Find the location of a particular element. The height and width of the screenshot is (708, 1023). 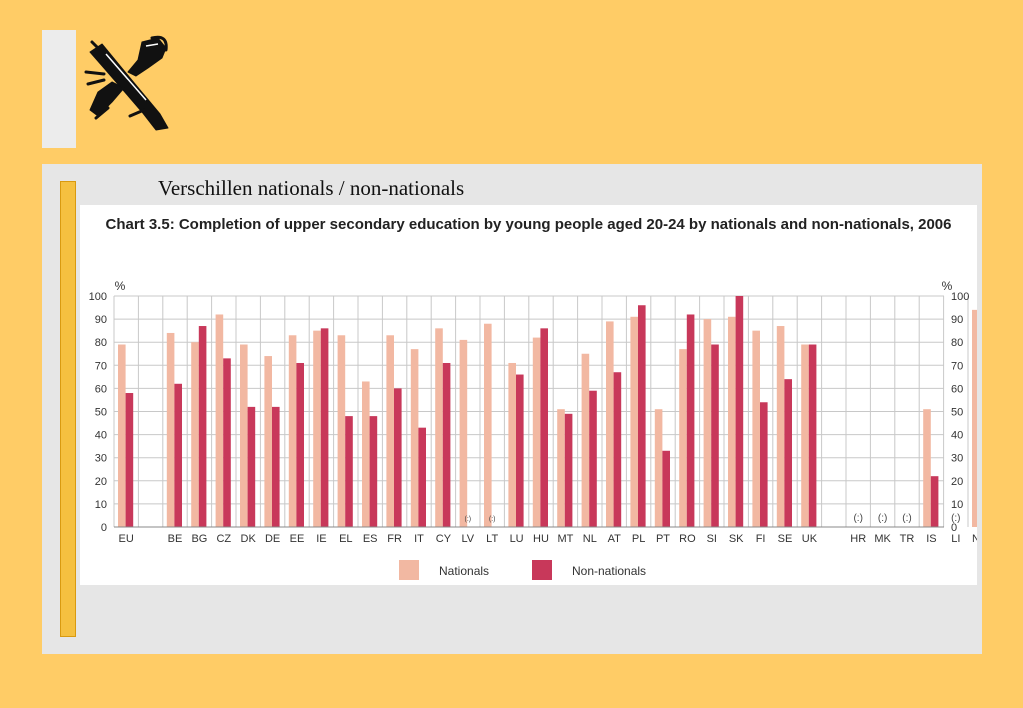

bar-non-nationals-fr is located at coordinates (398, 457).